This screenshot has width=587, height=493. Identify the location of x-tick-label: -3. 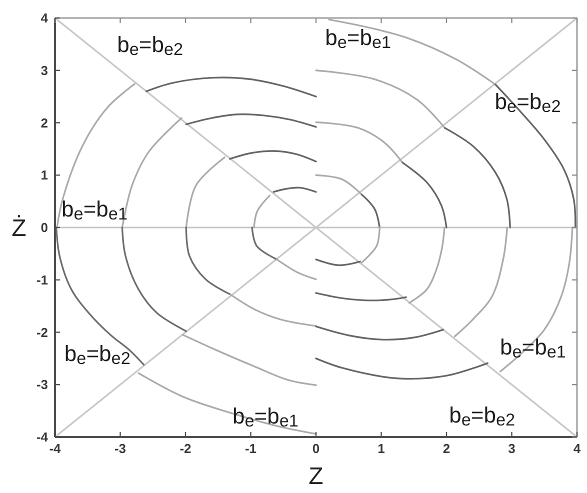
(120, 448).